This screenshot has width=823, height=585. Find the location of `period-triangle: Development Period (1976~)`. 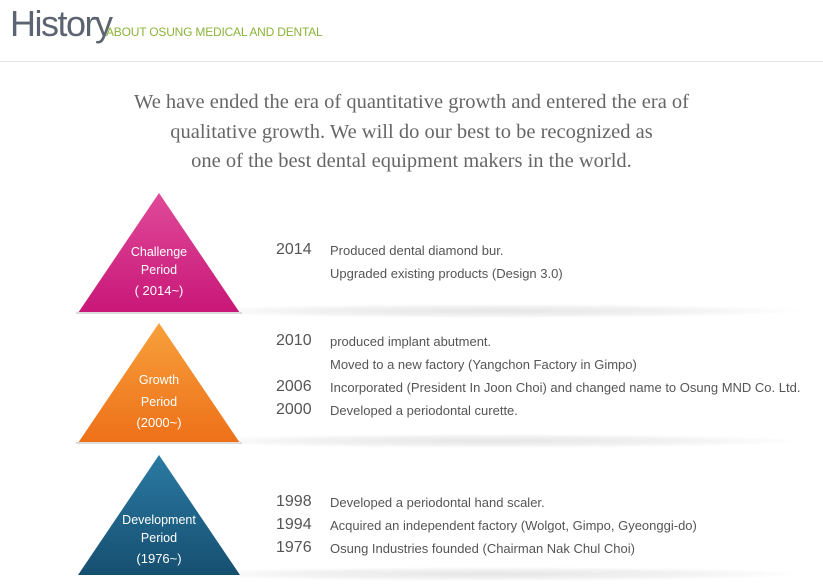

period-triangle: Development Period (1976~) is located at coordinates (159, 515).